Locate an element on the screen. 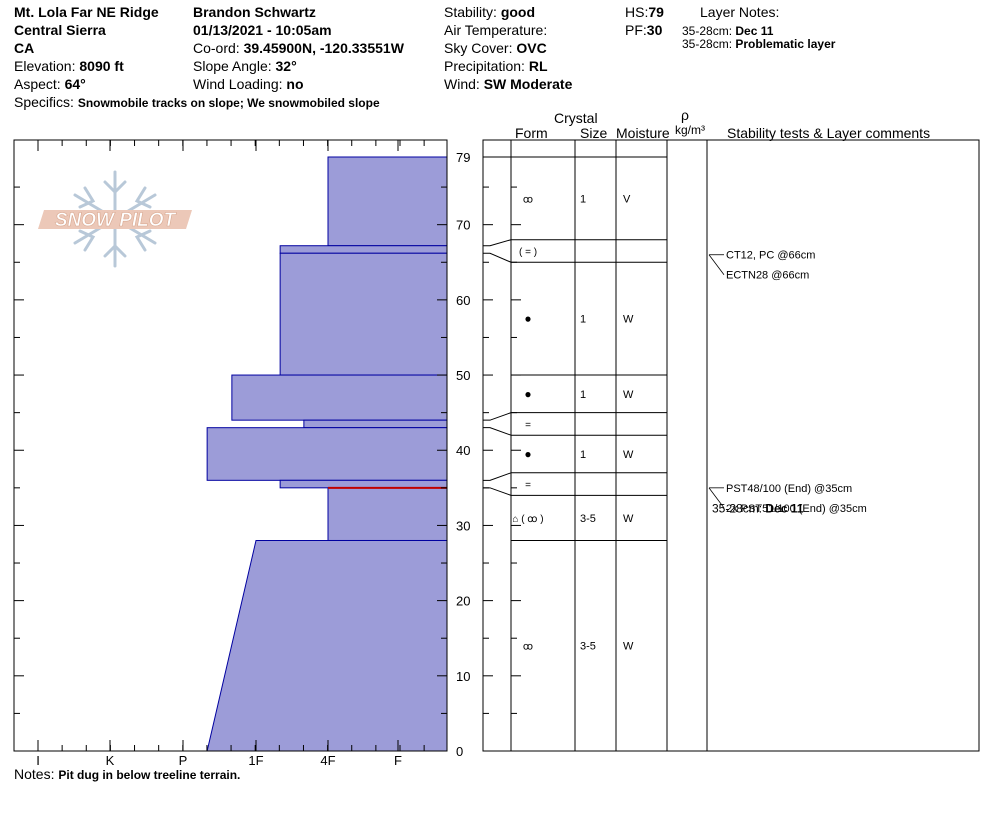  precip-label: Precipitation: is located at coordinates (484, 66).